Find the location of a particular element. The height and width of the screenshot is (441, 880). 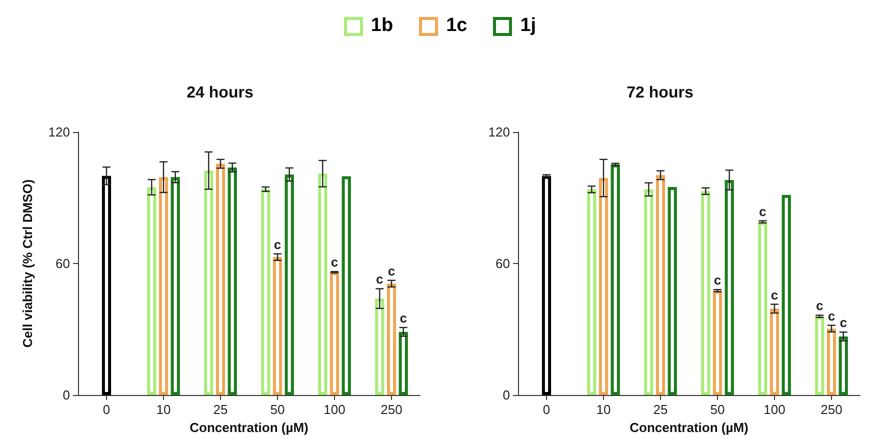

legend-label: 1b is located at coordinates (382, 26).